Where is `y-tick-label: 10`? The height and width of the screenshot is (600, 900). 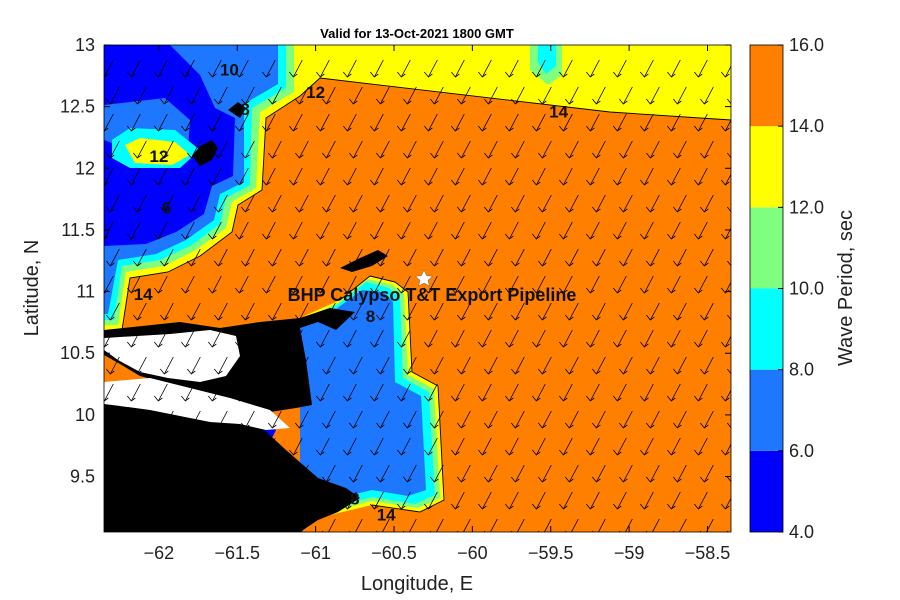 y-tick-label: 10 is located at coordinates (85, 415).